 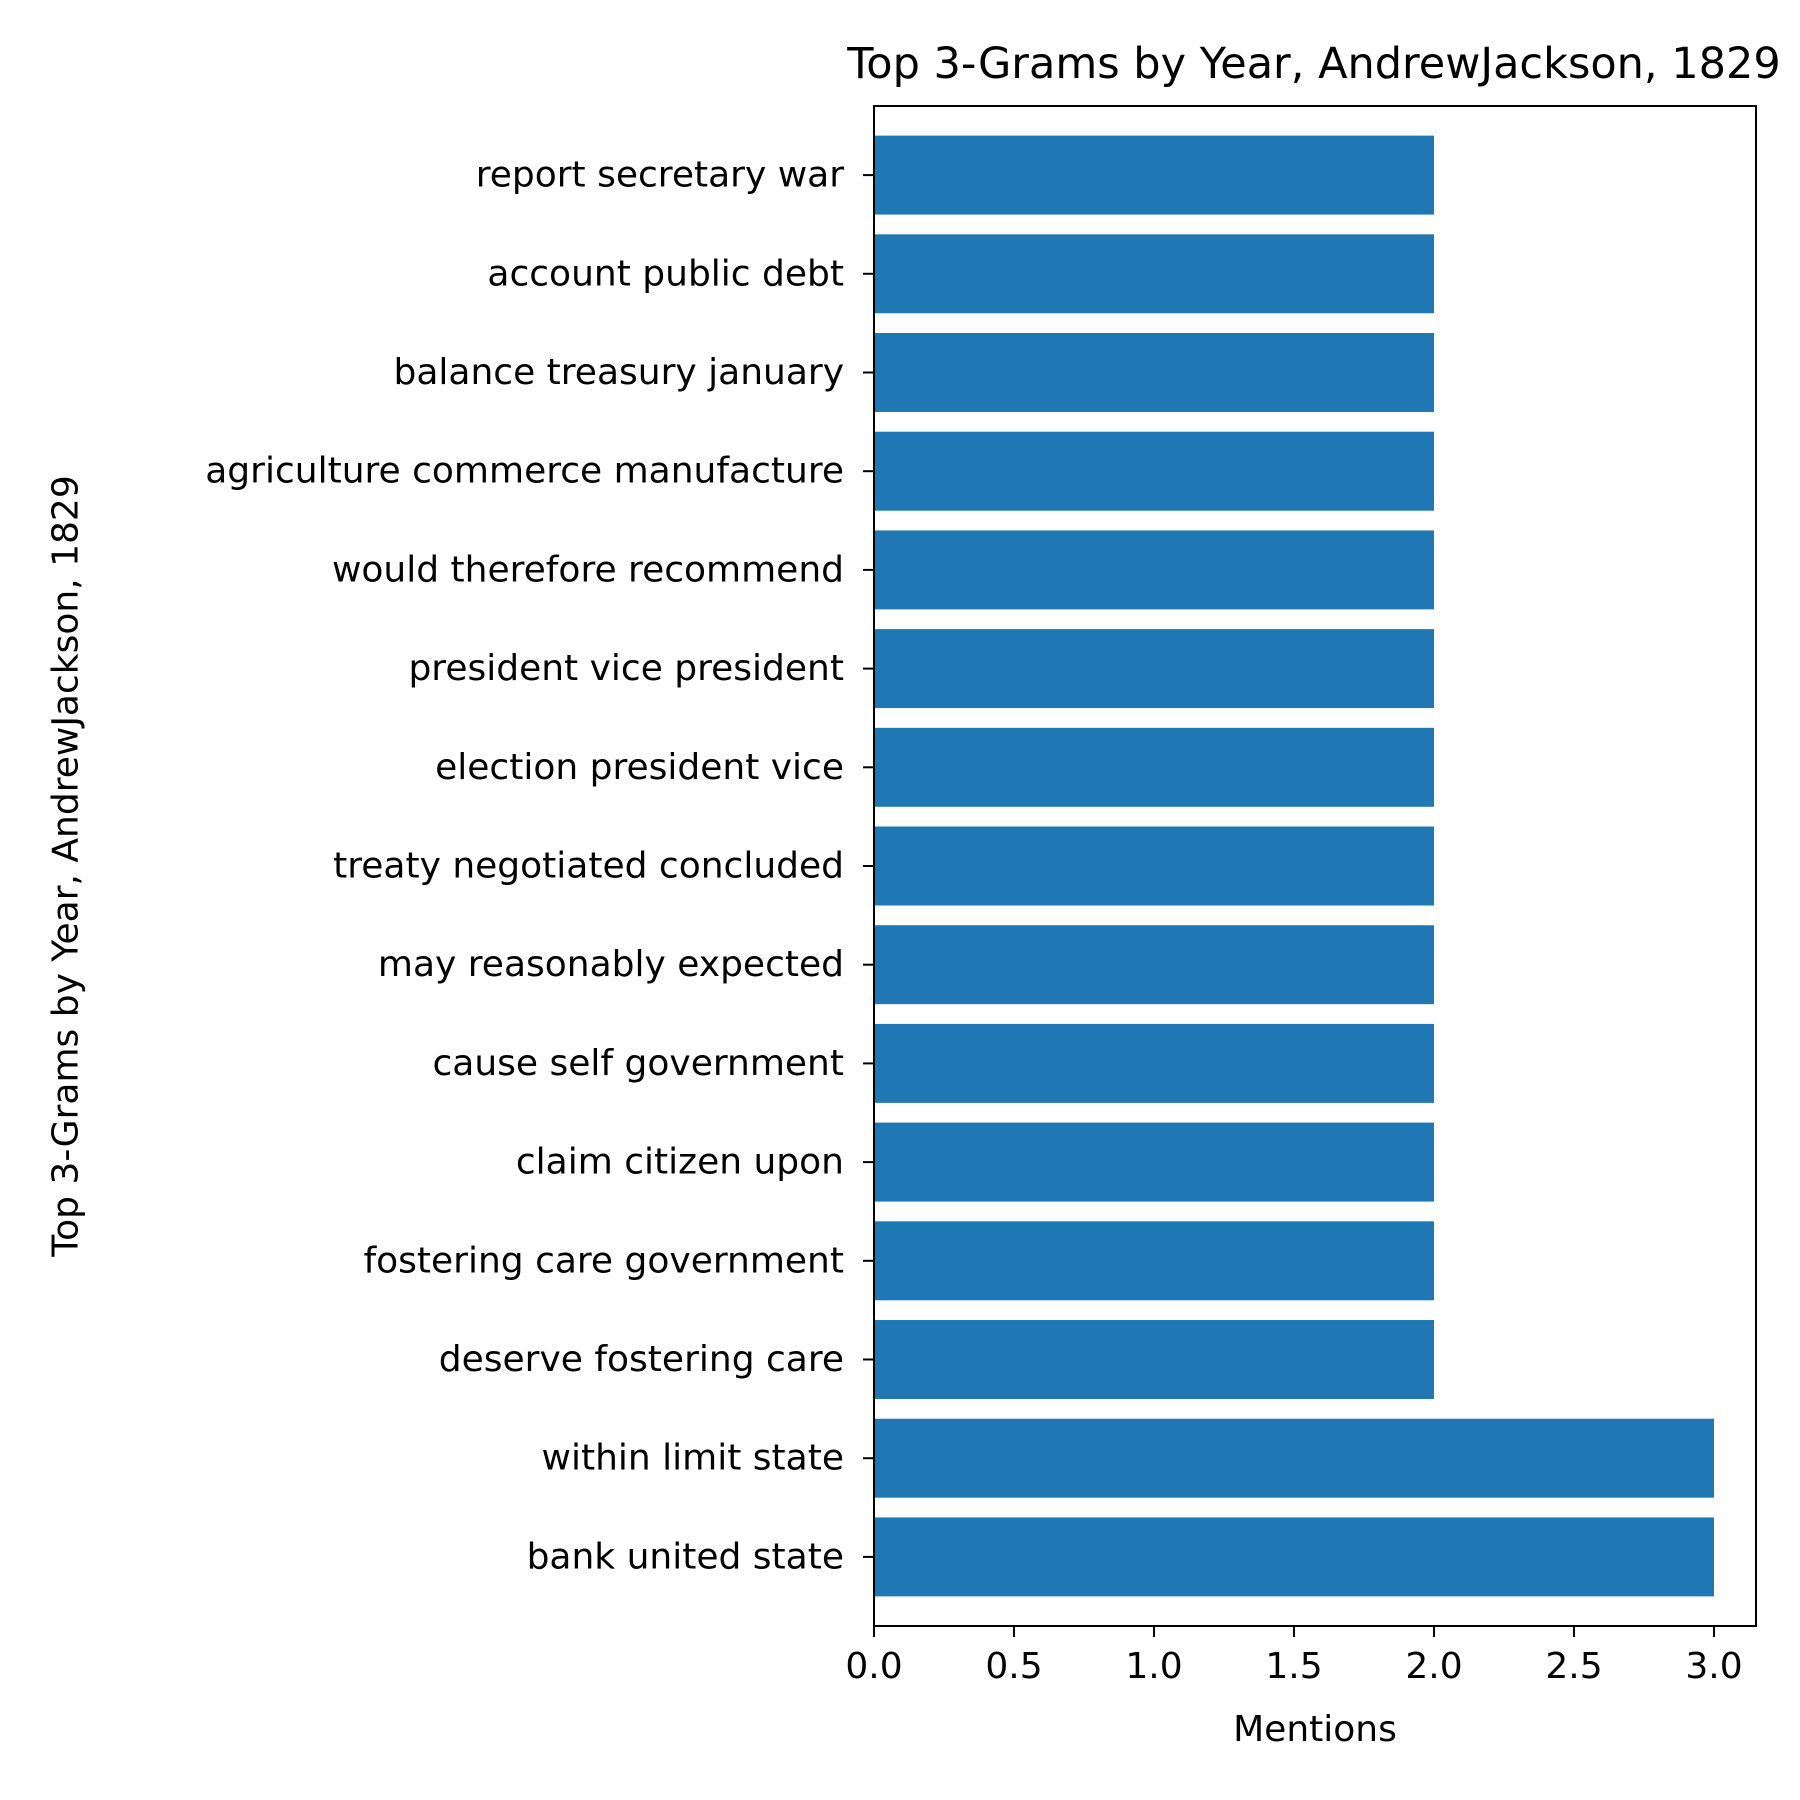 What do you see at coordinates (1013, 1666) in the screenshot?
I see `x-tick-label: 0.5` at bounding box center [1013, 1666].